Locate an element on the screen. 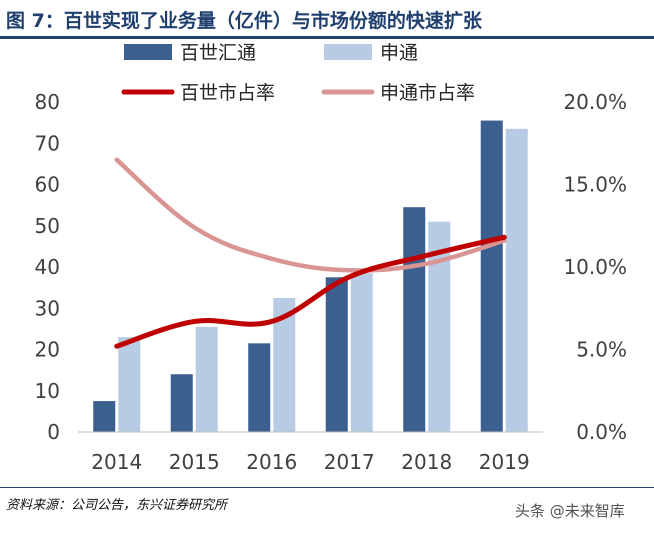 Image resolution: width=654 pixels, height=534 pixels. title-bar: 图 7：百世实现了业务量（亿件）与市场份额的快速扩张 is located at coordinates (327, 19).